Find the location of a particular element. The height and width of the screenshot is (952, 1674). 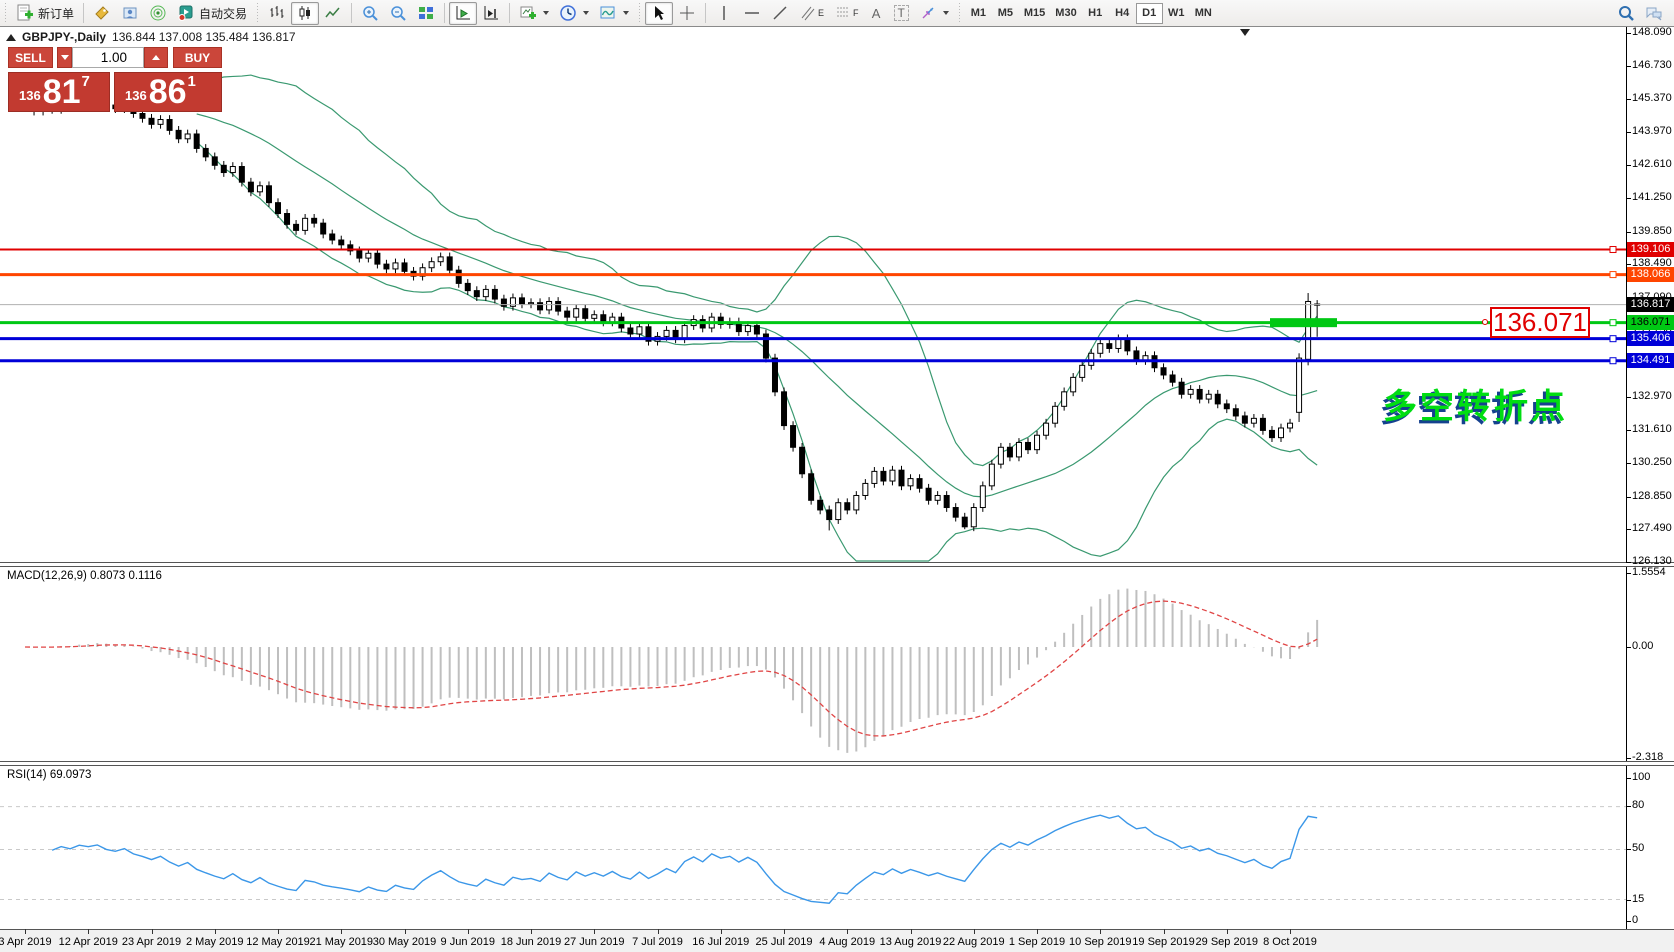

line-chart-button is located at coordinates (333, 13).